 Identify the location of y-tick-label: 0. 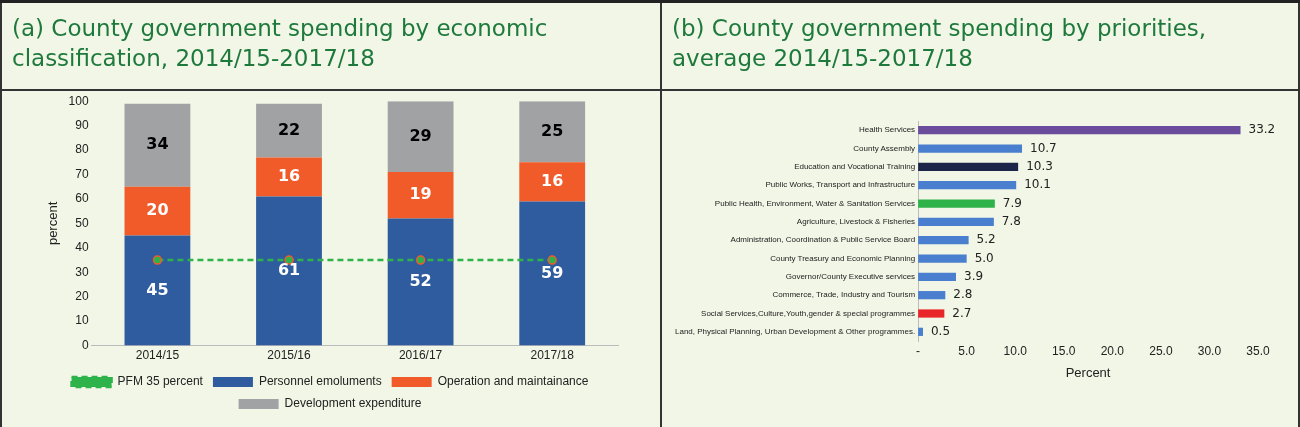
(85, 344).